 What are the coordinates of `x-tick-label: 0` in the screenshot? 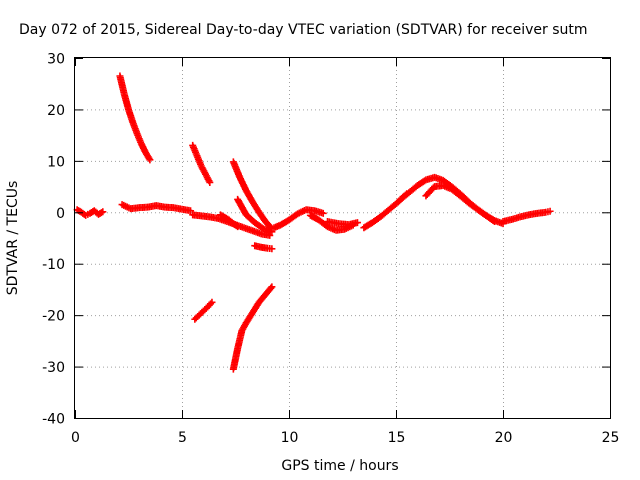 It's located at (75, 438).